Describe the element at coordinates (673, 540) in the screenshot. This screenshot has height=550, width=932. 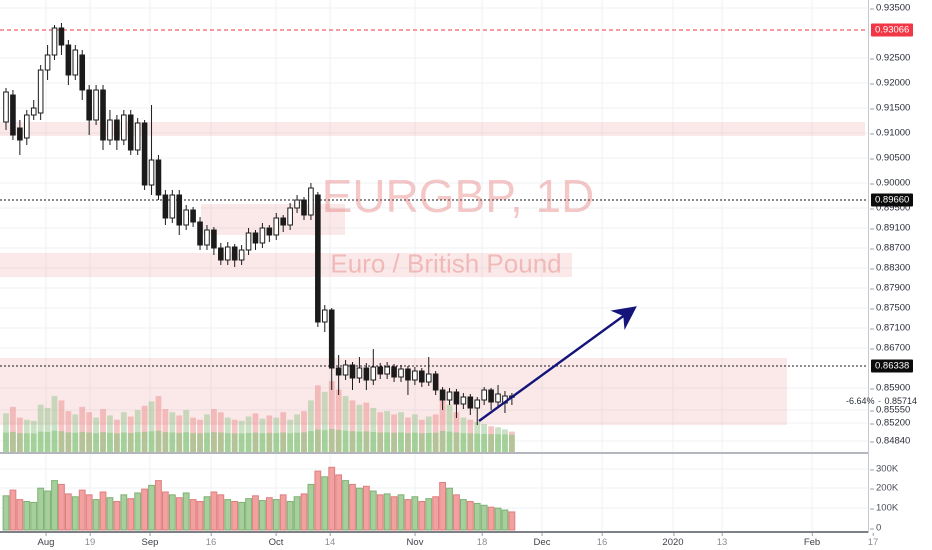
I see `time-tick-label: 2020` at that location.